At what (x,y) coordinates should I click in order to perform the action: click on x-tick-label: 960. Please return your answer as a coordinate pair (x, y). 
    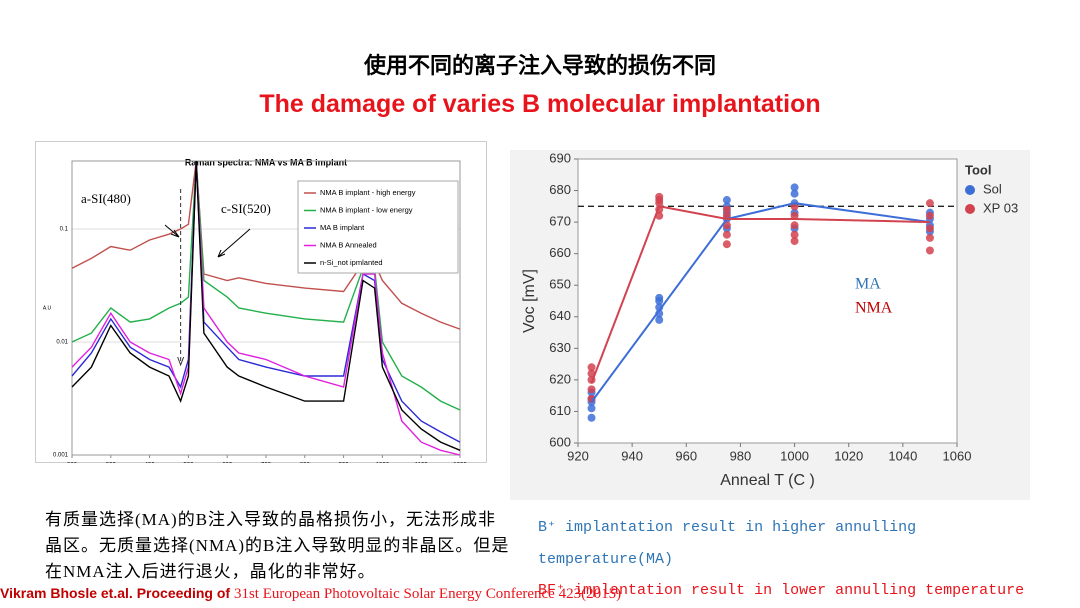
    Looking at the image, I should click on (686, 455).